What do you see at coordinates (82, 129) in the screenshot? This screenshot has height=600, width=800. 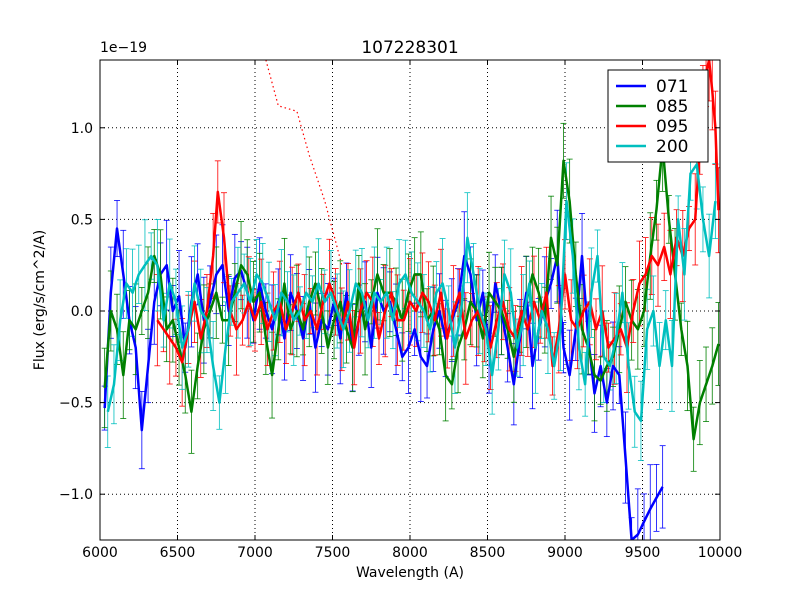 I see `y-tick-label: 1.0` at bounding box center [82, 129].